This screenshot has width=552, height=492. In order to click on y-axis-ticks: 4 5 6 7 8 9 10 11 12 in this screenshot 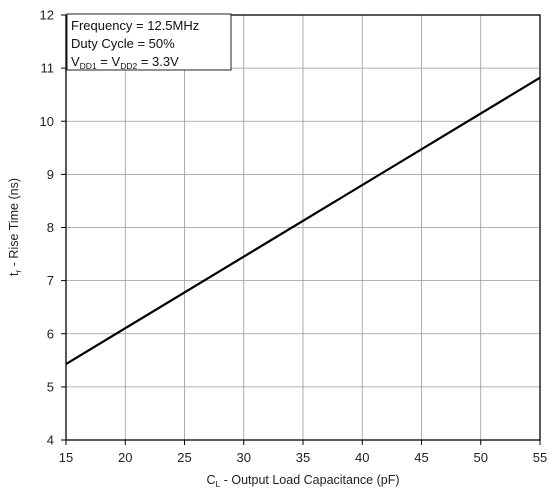, I will do `click(53, 228)`.